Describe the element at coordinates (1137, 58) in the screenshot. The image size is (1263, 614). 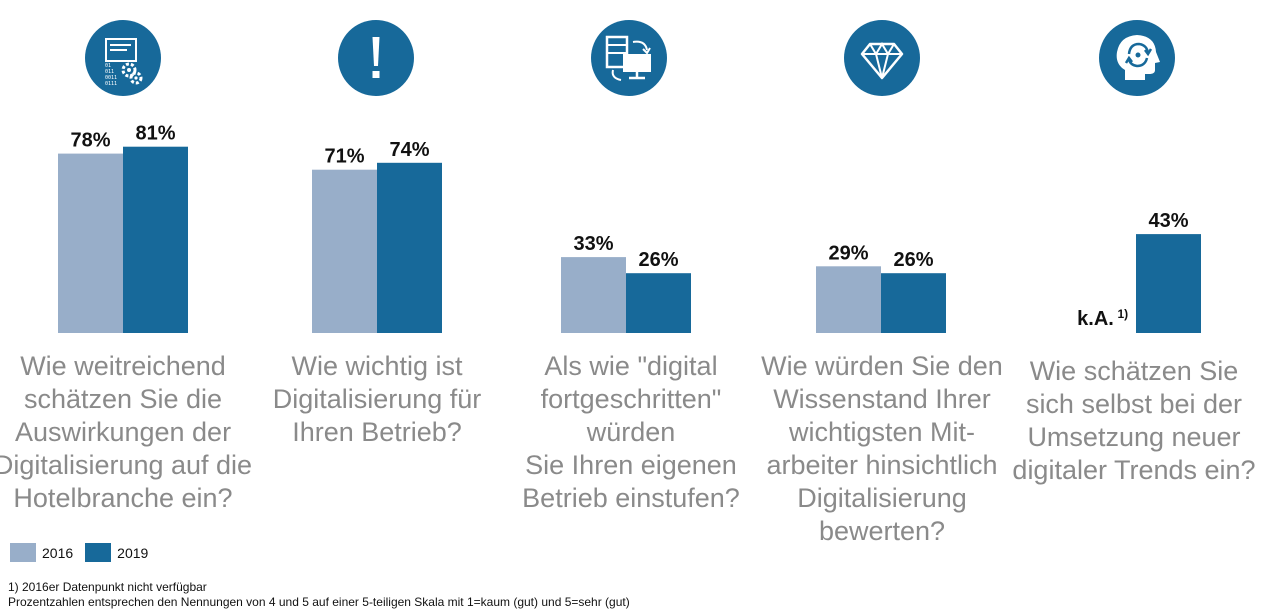
I see `head-ideas-icon` at that location.